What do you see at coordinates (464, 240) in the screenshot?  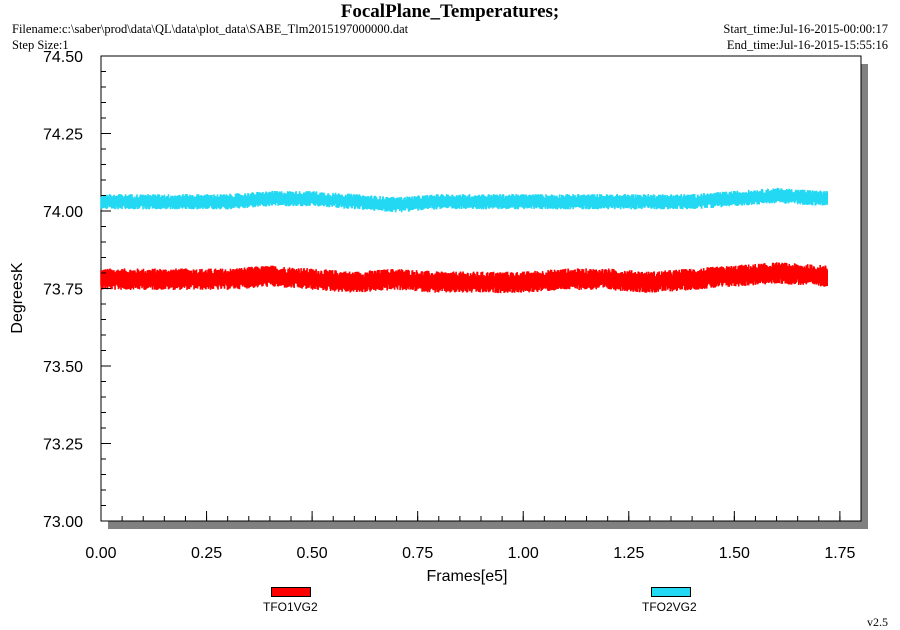 I see `series-layer` at bounding box center [464, 240].